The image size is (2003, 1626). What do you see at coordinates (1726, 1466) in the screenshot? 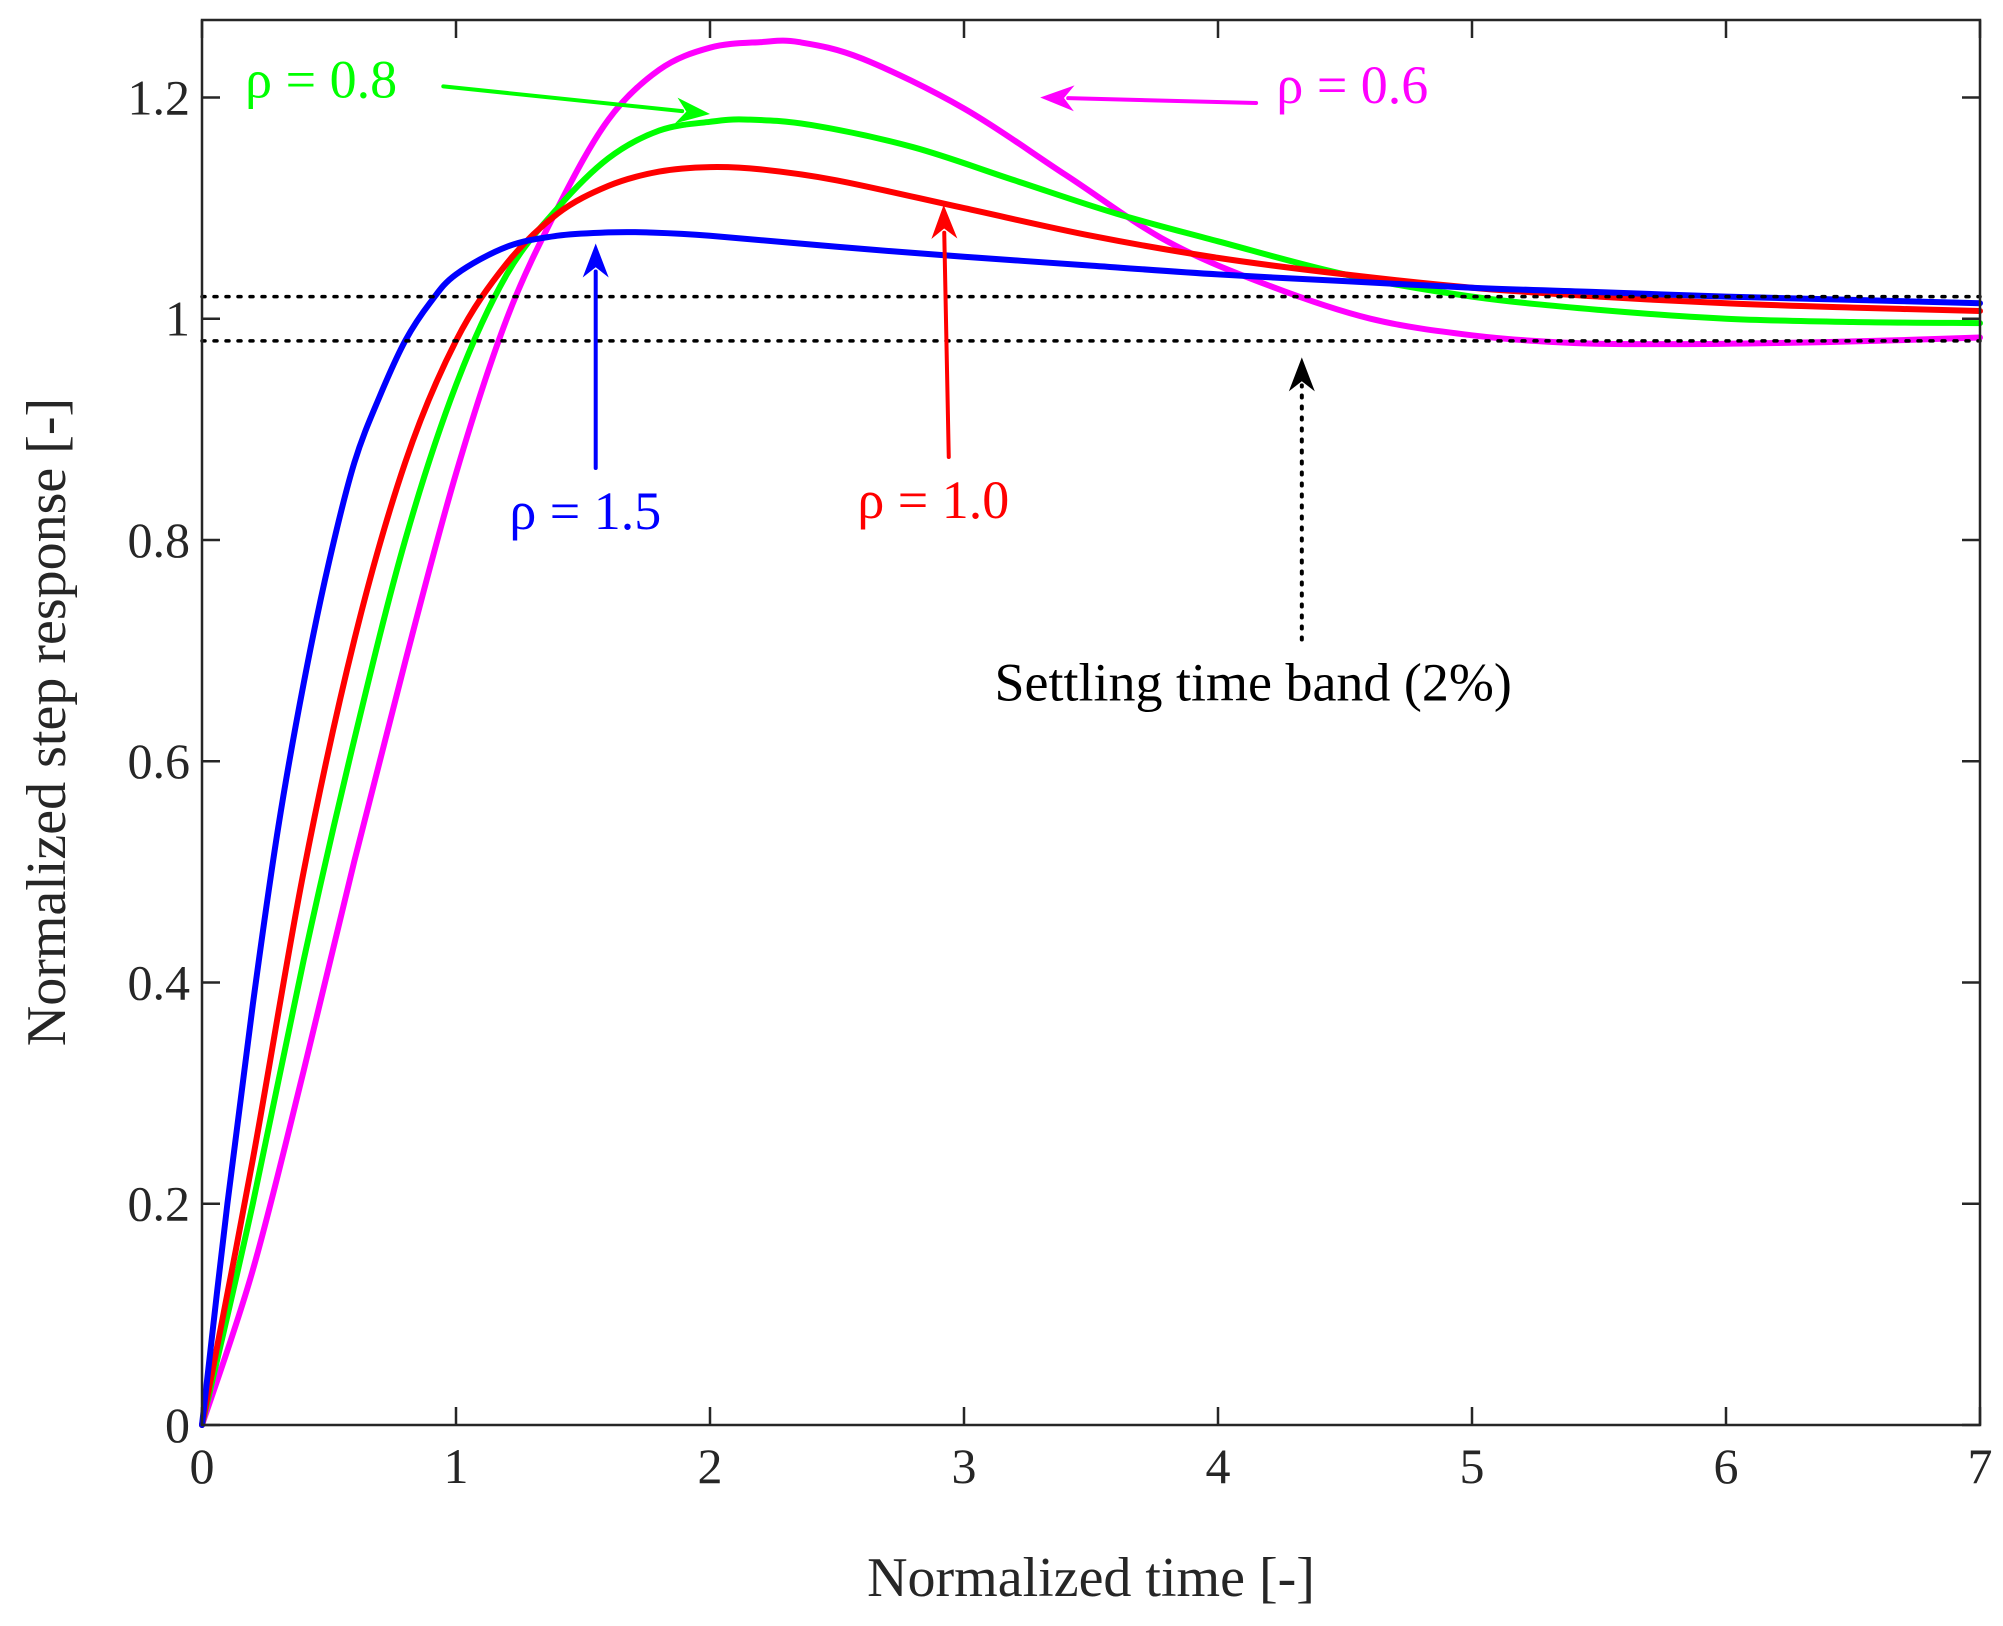
I see `x-tick-label: 6` at bounding box center [1726, 1466].